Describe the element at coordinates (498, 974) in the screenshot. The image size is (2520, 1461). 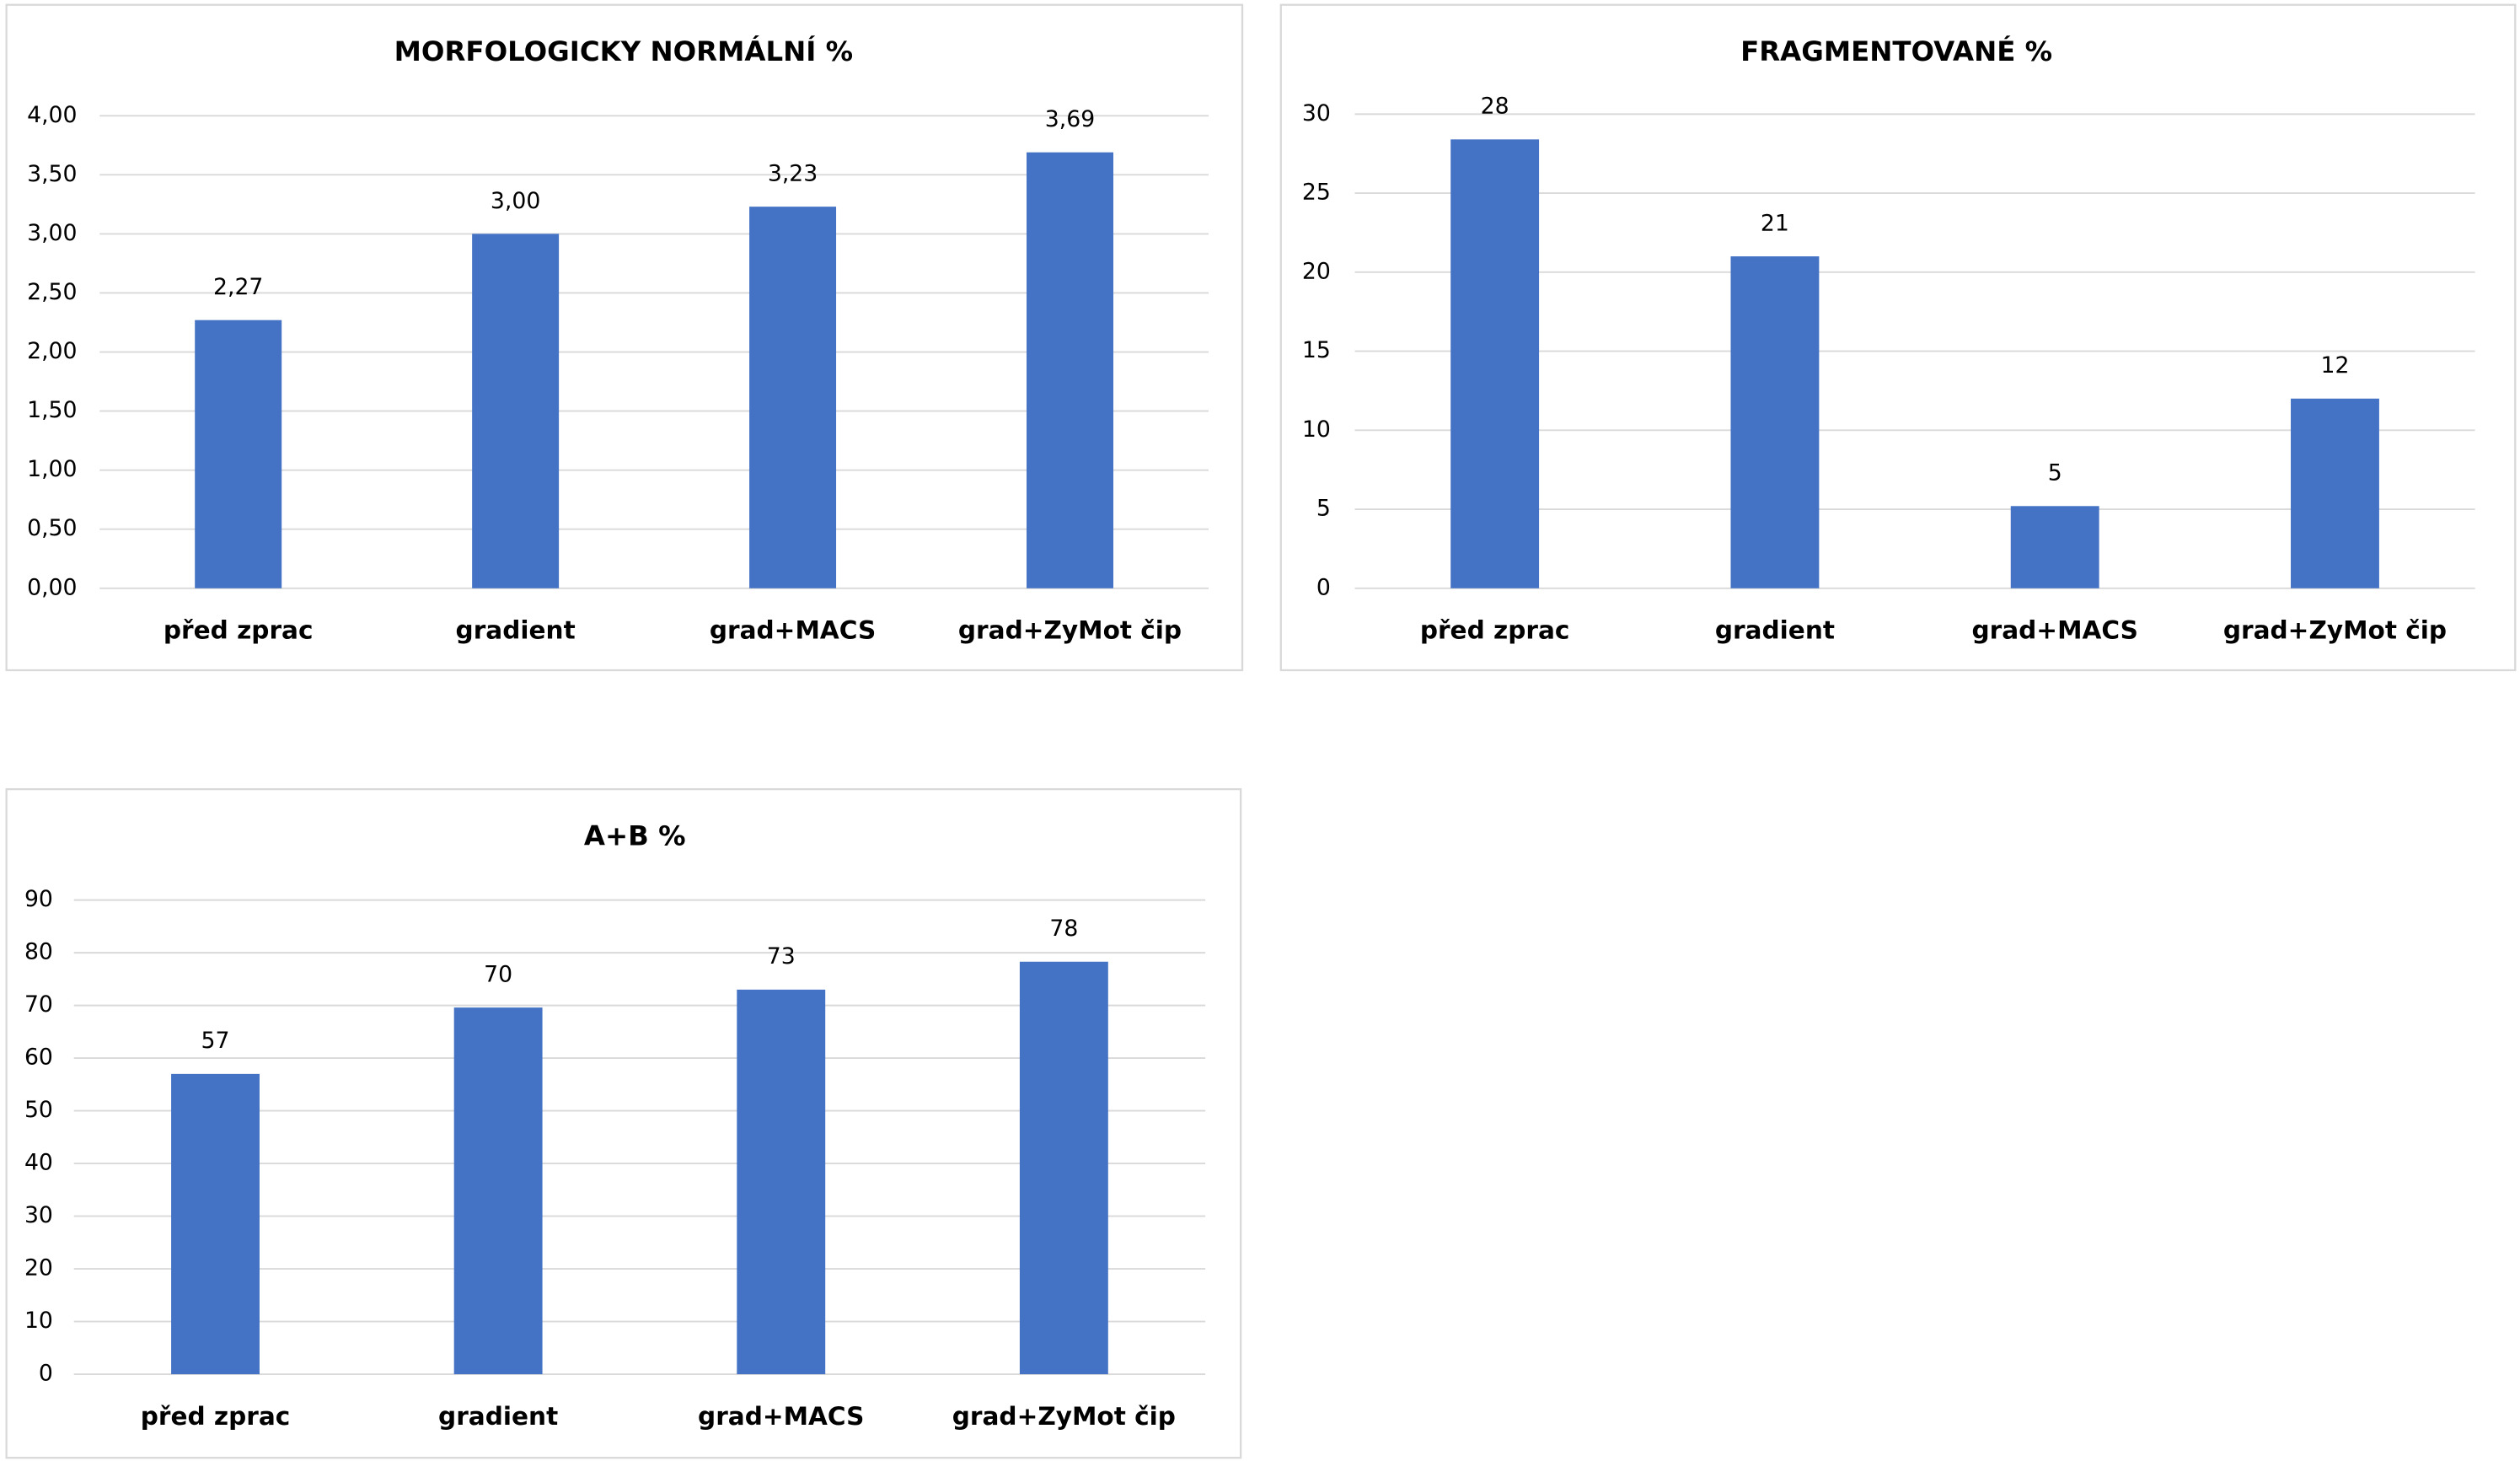
I see `data-label: 70` at that location.